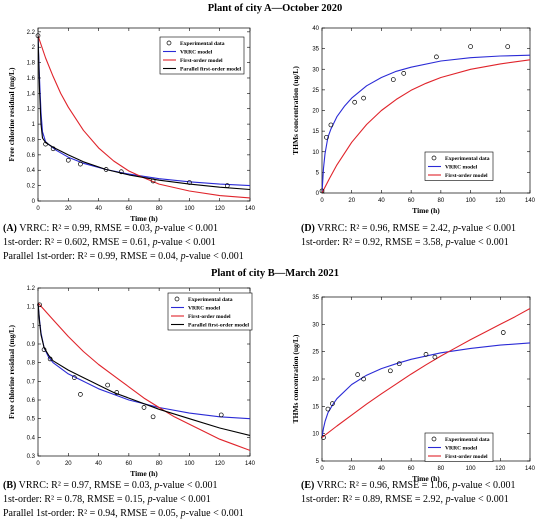 This screenshot has width=550, height=528. Describe the element at coordinates (144, 113) in the screenshot. I see `series-line-parallel-first-order-model` at that location.